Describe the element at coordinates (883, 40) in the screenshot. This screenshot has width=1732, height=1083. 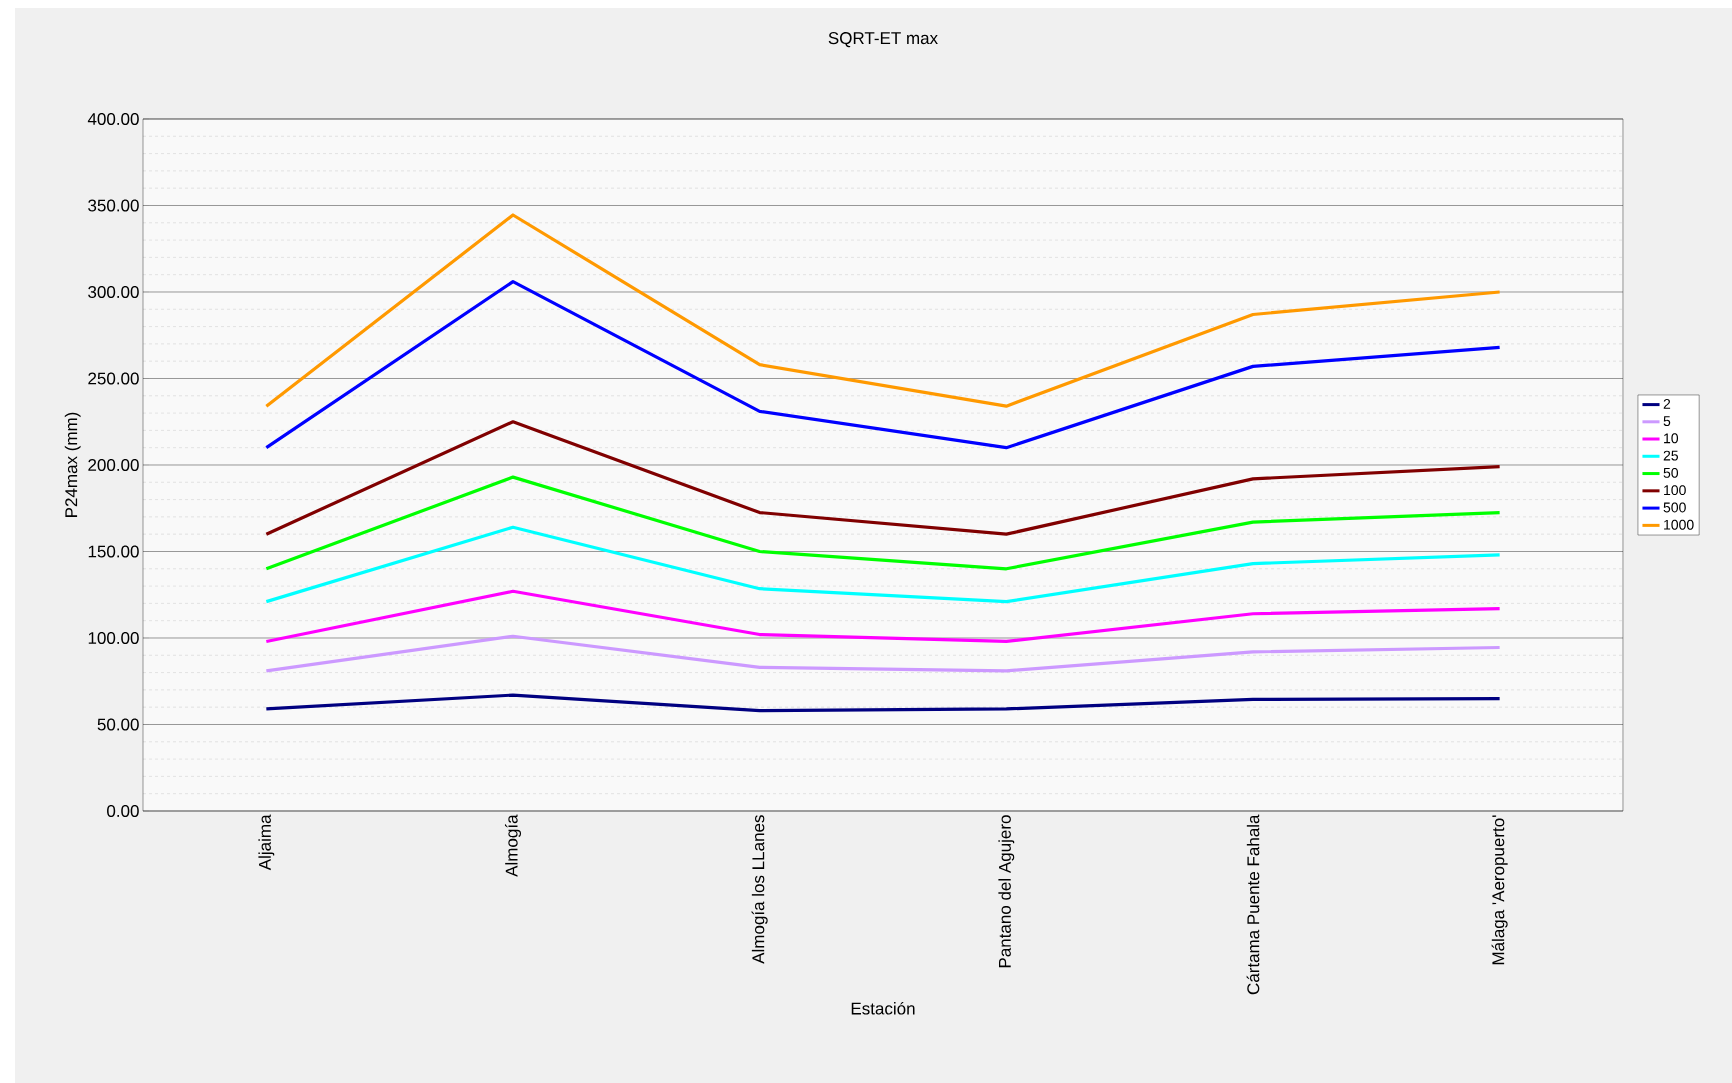
I see `chart-title: SQRT-ET max` at that location.